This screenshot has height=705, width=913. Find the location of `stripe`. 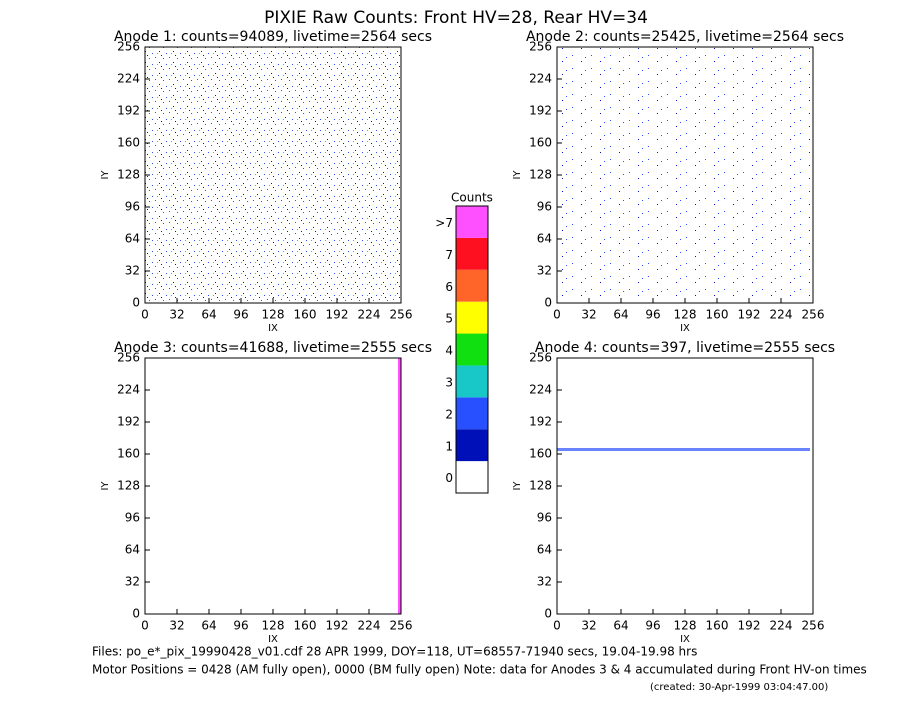

stripe is located at coordinates (683, 449).